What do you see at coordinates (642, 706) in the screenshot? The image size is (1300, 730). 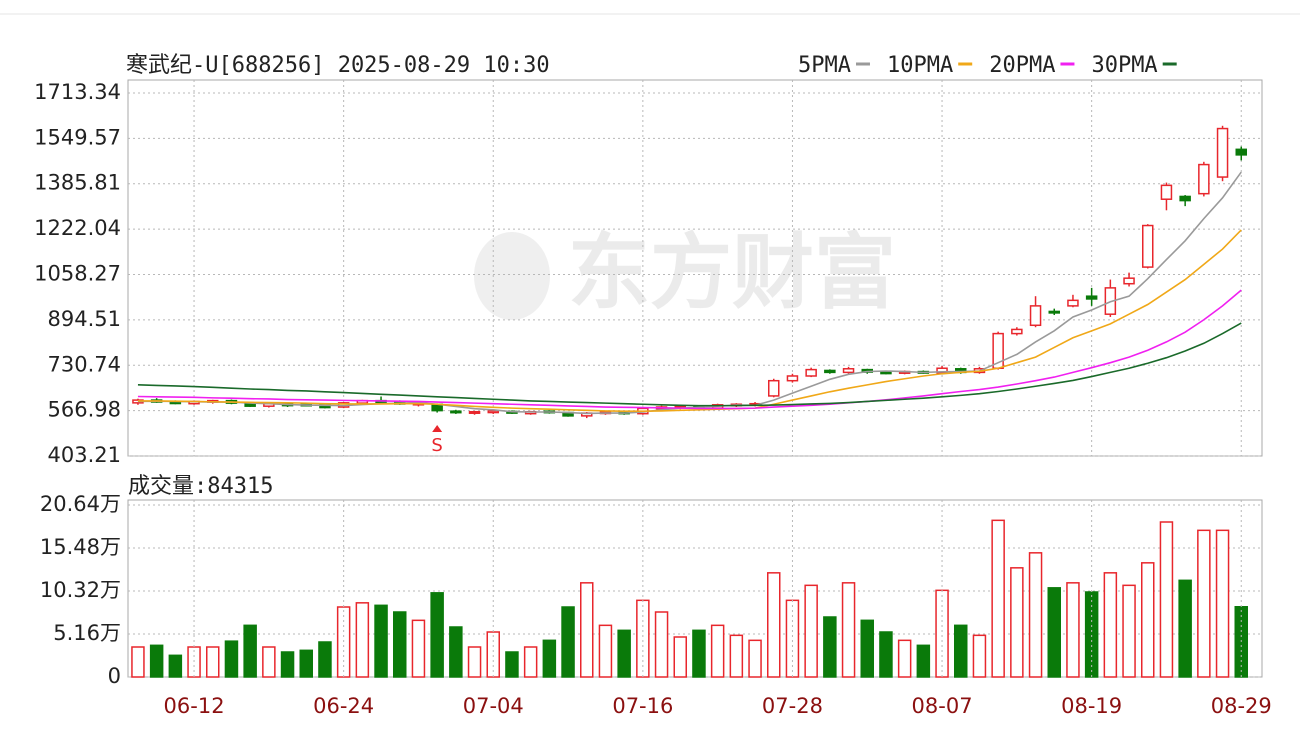 I see `x-tick-label: 07-16` at bounding box center [642, 706].